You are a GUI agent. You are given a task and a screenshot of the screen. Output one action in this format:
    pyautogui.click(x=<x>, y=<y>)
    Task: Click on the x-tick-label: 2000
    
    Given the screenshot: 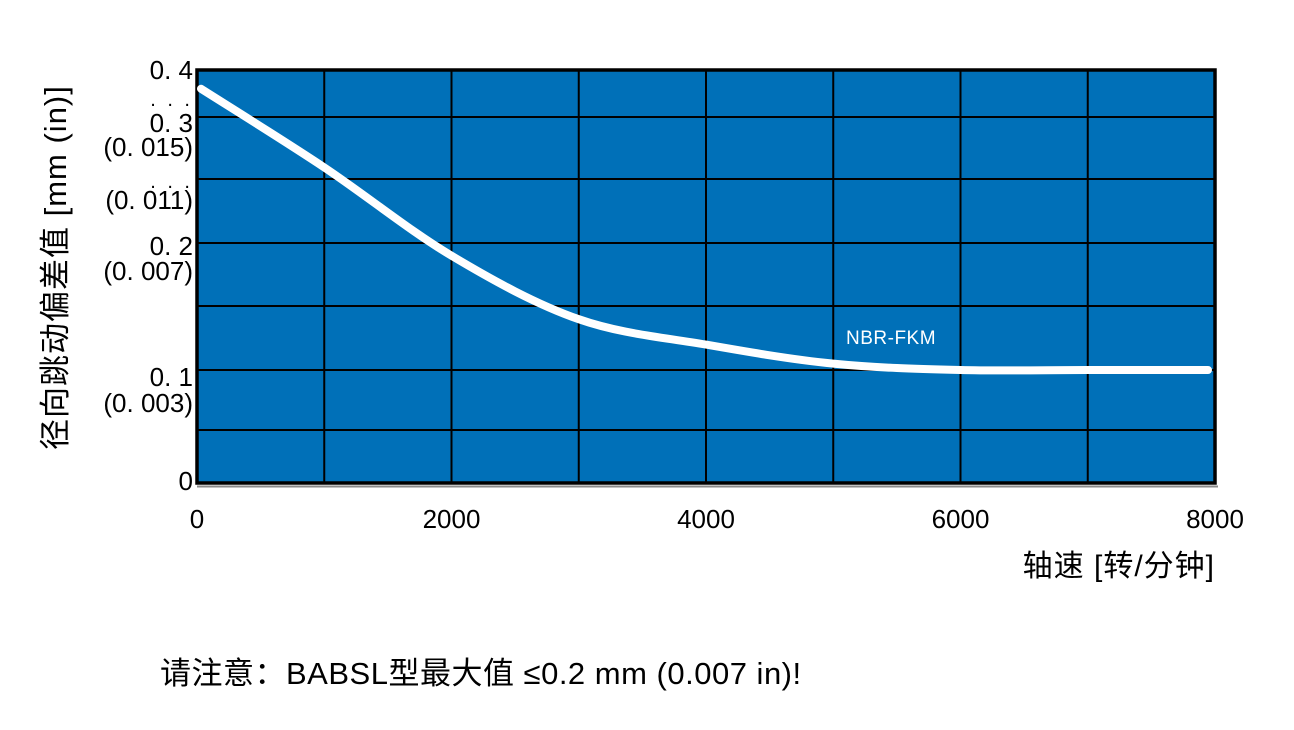 What is the action you would take?
    pyautogui.click(x=451, y=519)
    